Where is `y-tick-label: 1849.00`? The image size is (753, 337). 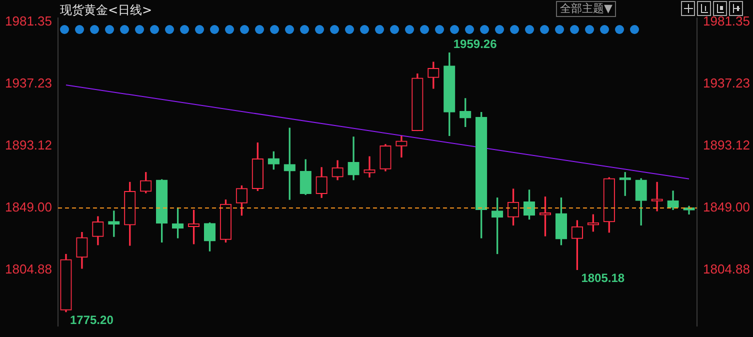 y-tick-label: 1849.00 is located at coordinates (28, 207).